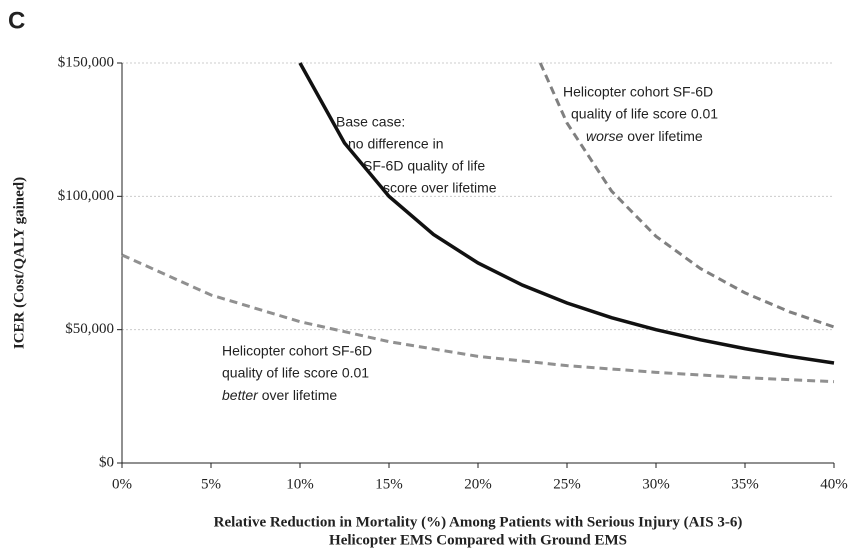 This screenshot has width=851, height=559. I want to click on x-tick-label: 10%, so click(300, 484).